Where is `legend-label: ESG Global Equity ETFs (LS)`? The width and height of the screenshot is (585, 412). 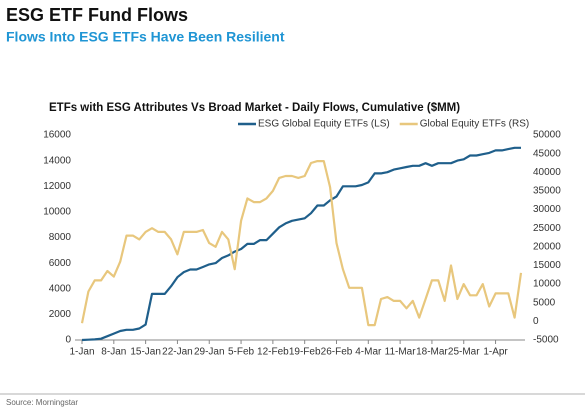
legend-label: ESG Global Equity ETFs (LS) is located at coordinates (324, 124).